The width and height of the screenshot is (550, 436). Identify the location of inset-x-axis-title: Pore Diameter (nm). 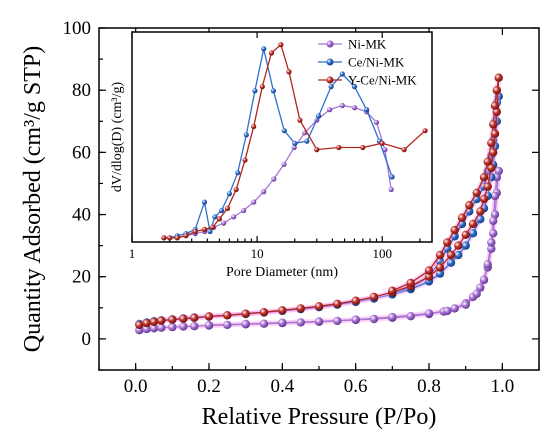
(282, 272).